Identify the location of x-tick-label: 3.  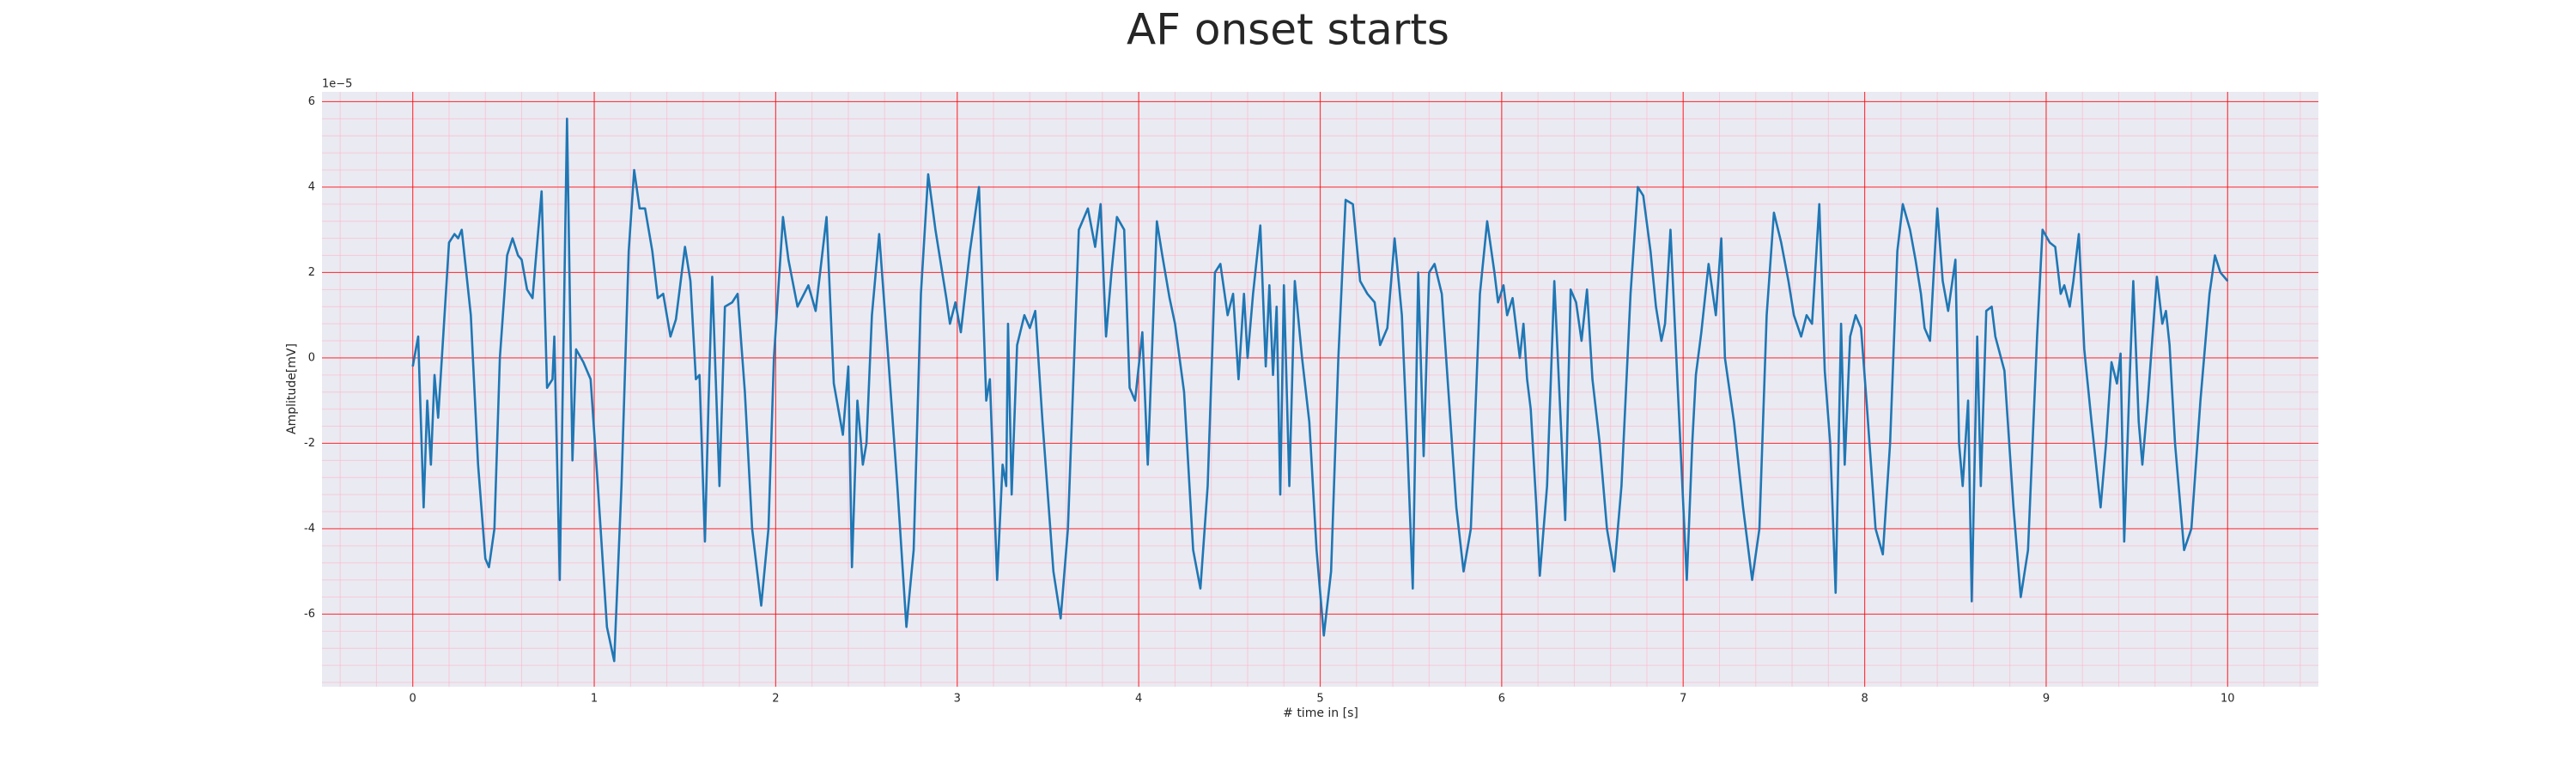
(958, 699).